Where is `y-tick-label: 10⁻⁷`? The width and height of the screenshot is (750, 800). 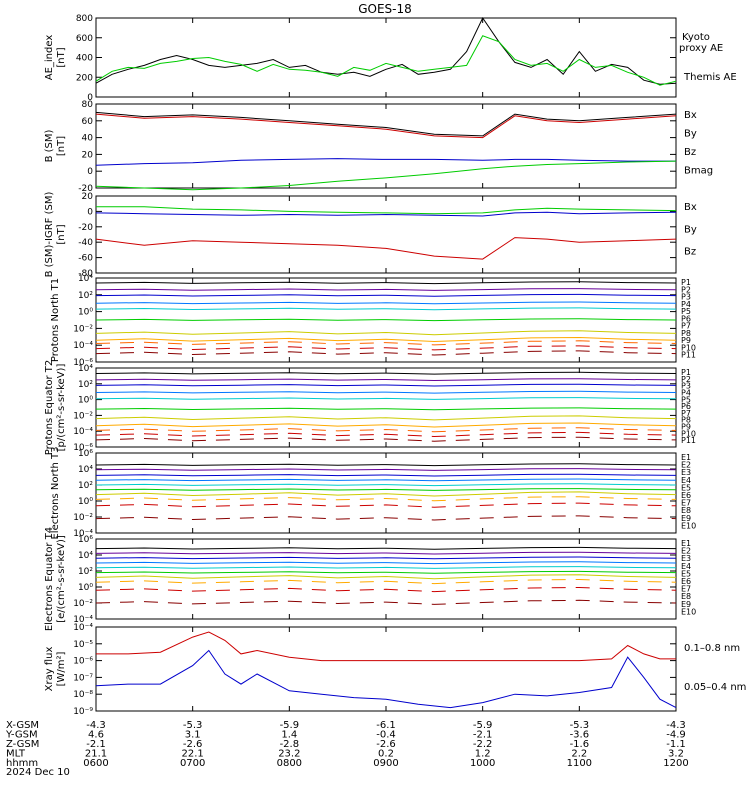 y-tick-label: 10⁻⁷ is located at coordinates (83, 678).